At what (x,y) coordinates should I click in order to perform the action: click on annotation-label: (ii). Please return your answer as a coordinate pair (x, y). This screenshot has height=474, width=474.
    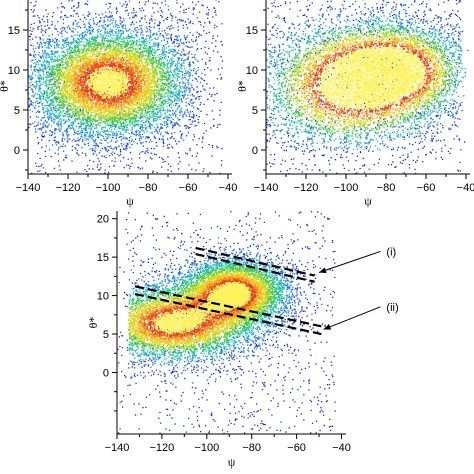
    Looking at the image, I should click on (392, 308).